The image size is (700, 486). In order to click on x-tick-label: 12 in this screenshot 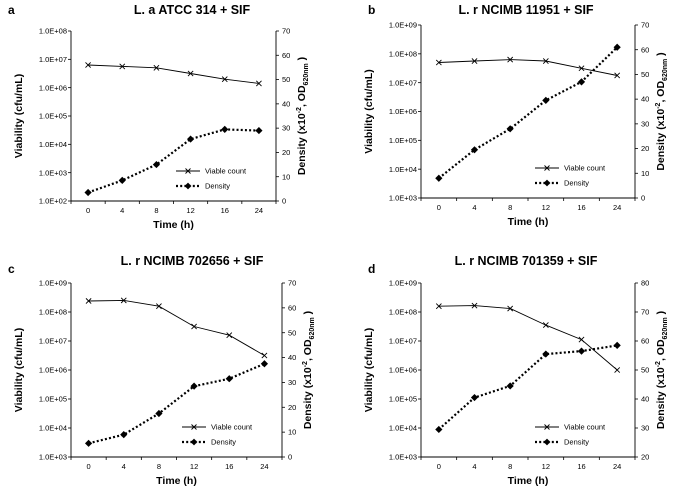, I will do `click(194, 466)`.